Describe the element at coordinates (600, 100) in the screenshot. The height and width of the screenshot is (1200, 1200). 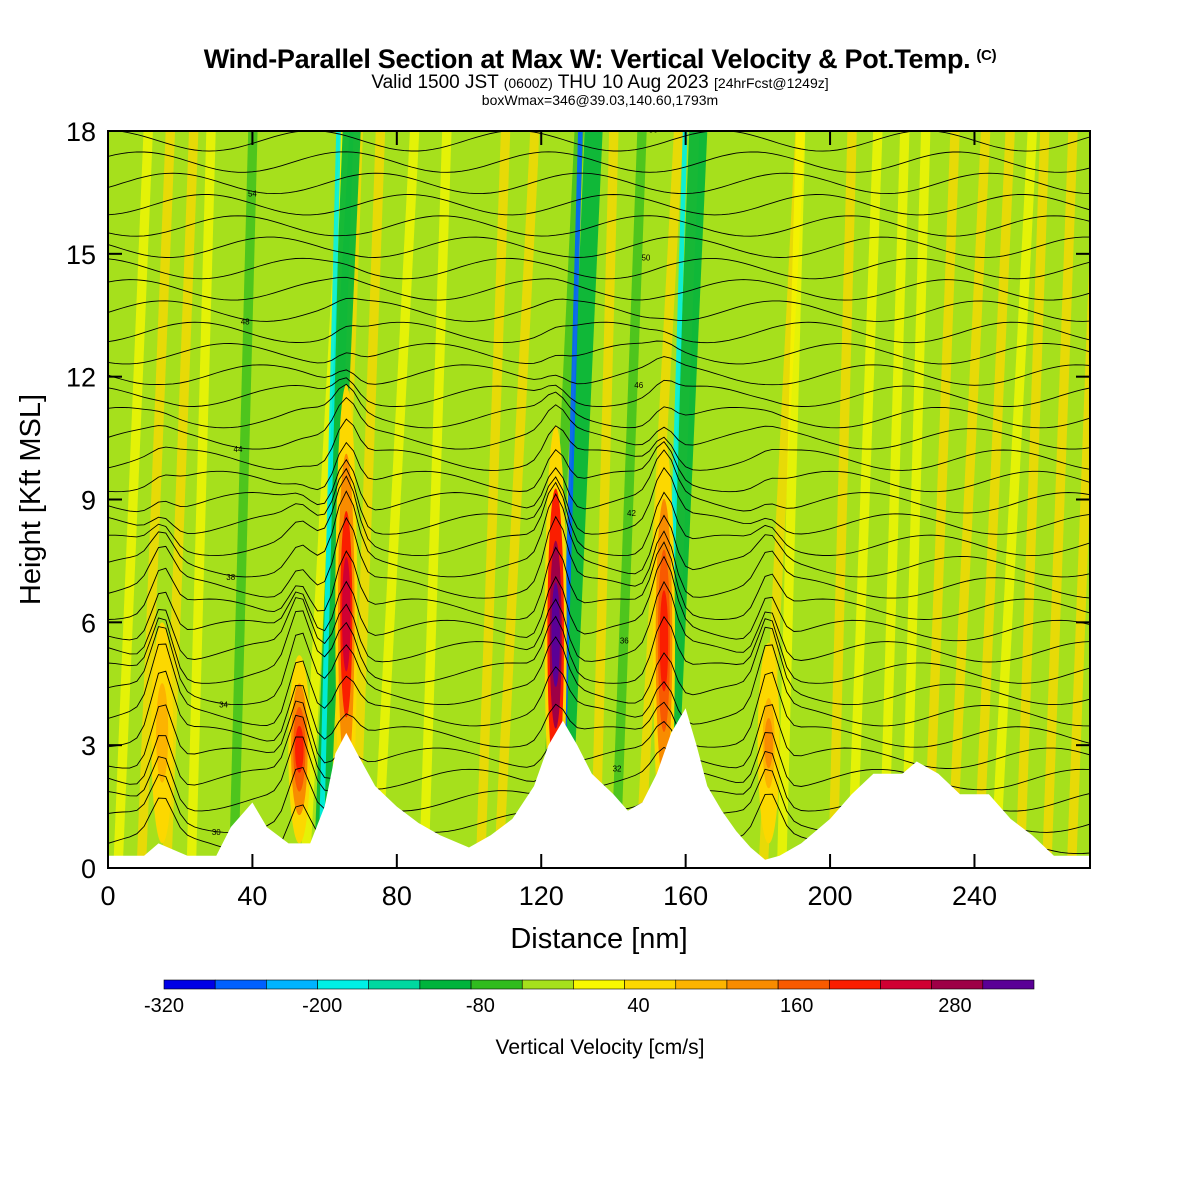
I see `chart-subtitle-box: boxWmax=346@39.03,140.60,1793m` at that location.